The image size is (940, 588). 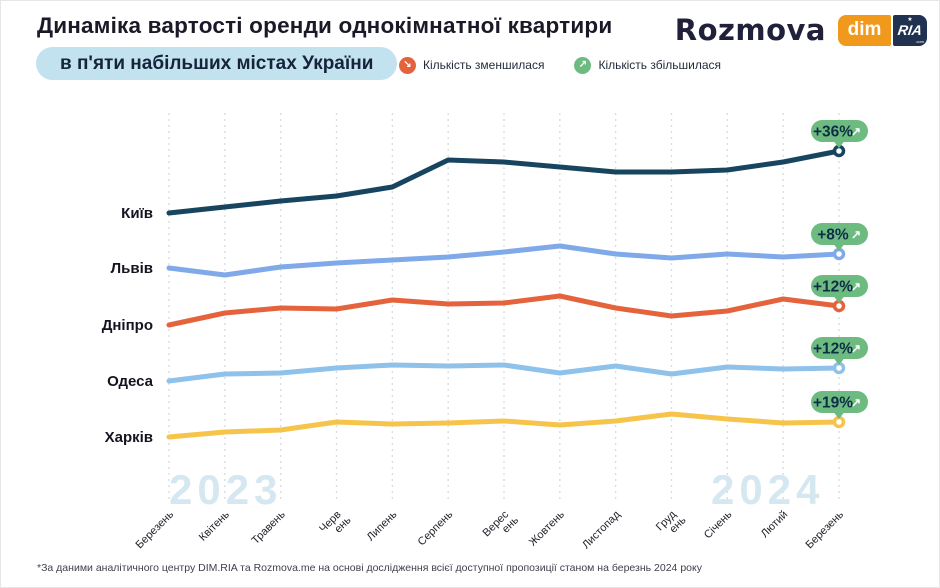 I want to click on city-label-lviv: Львів, so click(x=132, y=268).